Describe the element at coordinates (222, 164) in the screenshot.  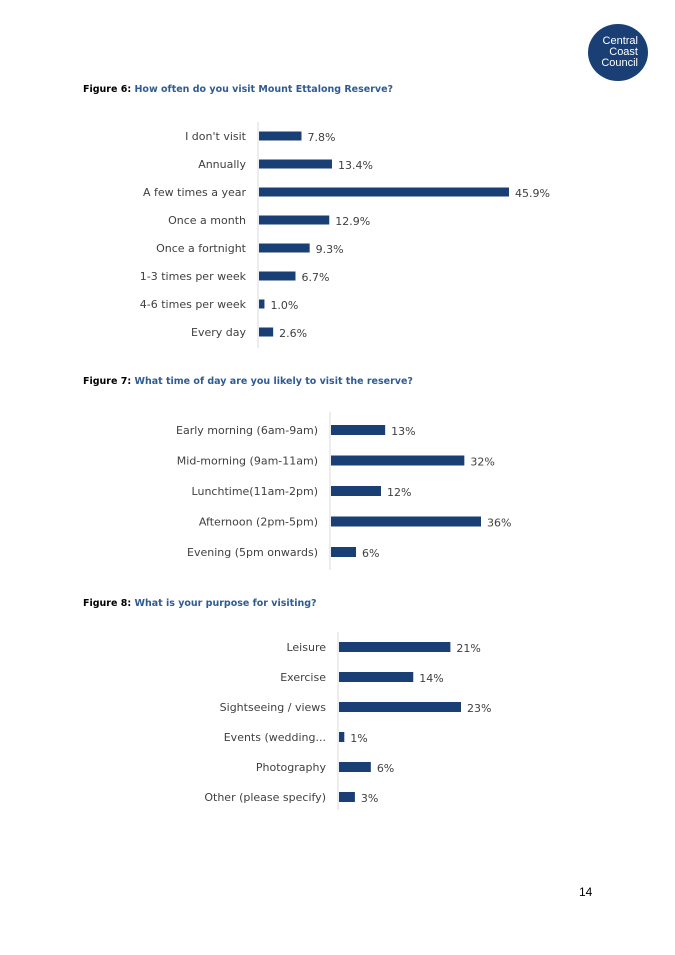
I see `chart-0-category-label: Annually` at that location.